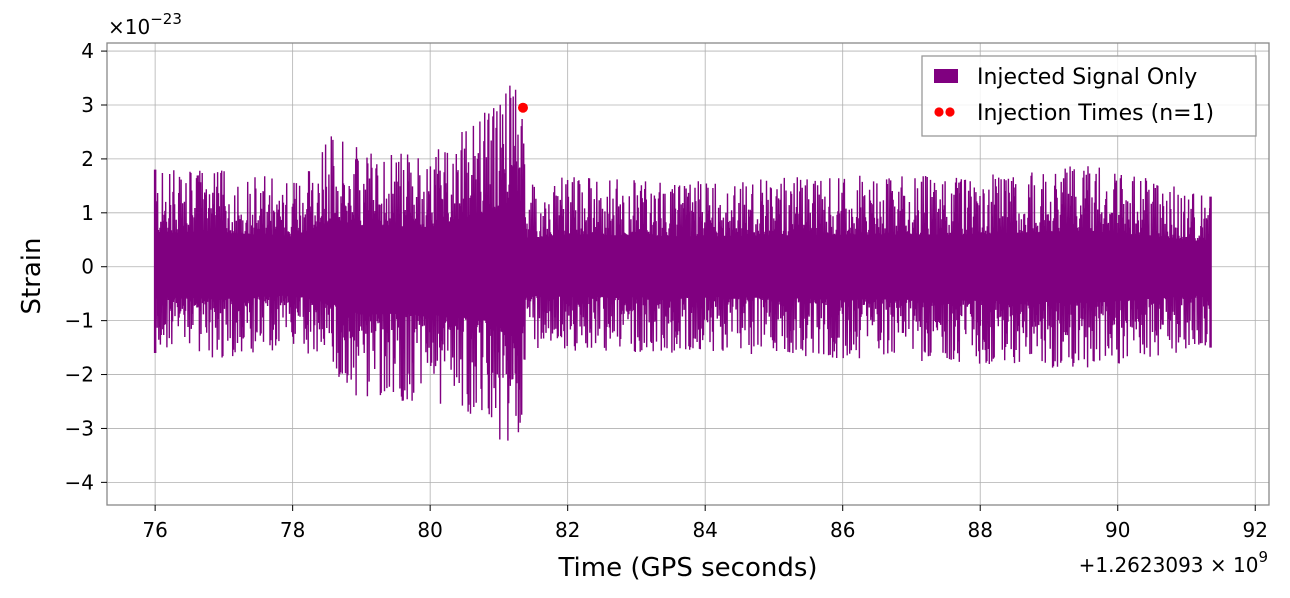 The height and width of the screenshot is (598, 1290). Describe the element at coordinates (1117, 530) in the screenshot. I see `x-tick-label: 90` at that location.